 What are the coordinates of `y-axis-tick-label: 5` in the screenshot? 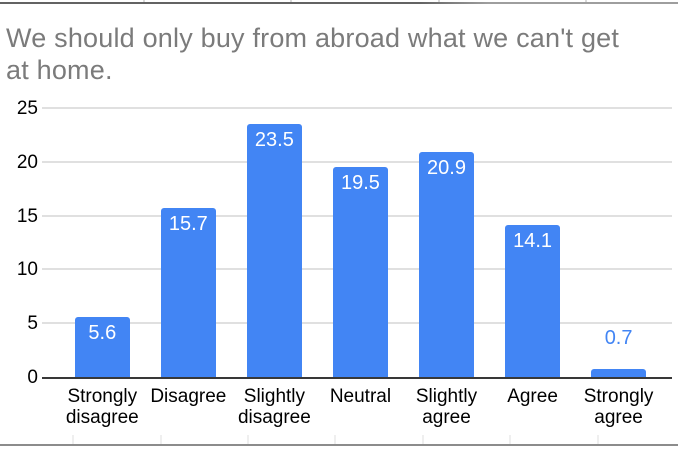 It's located at (32, 324).